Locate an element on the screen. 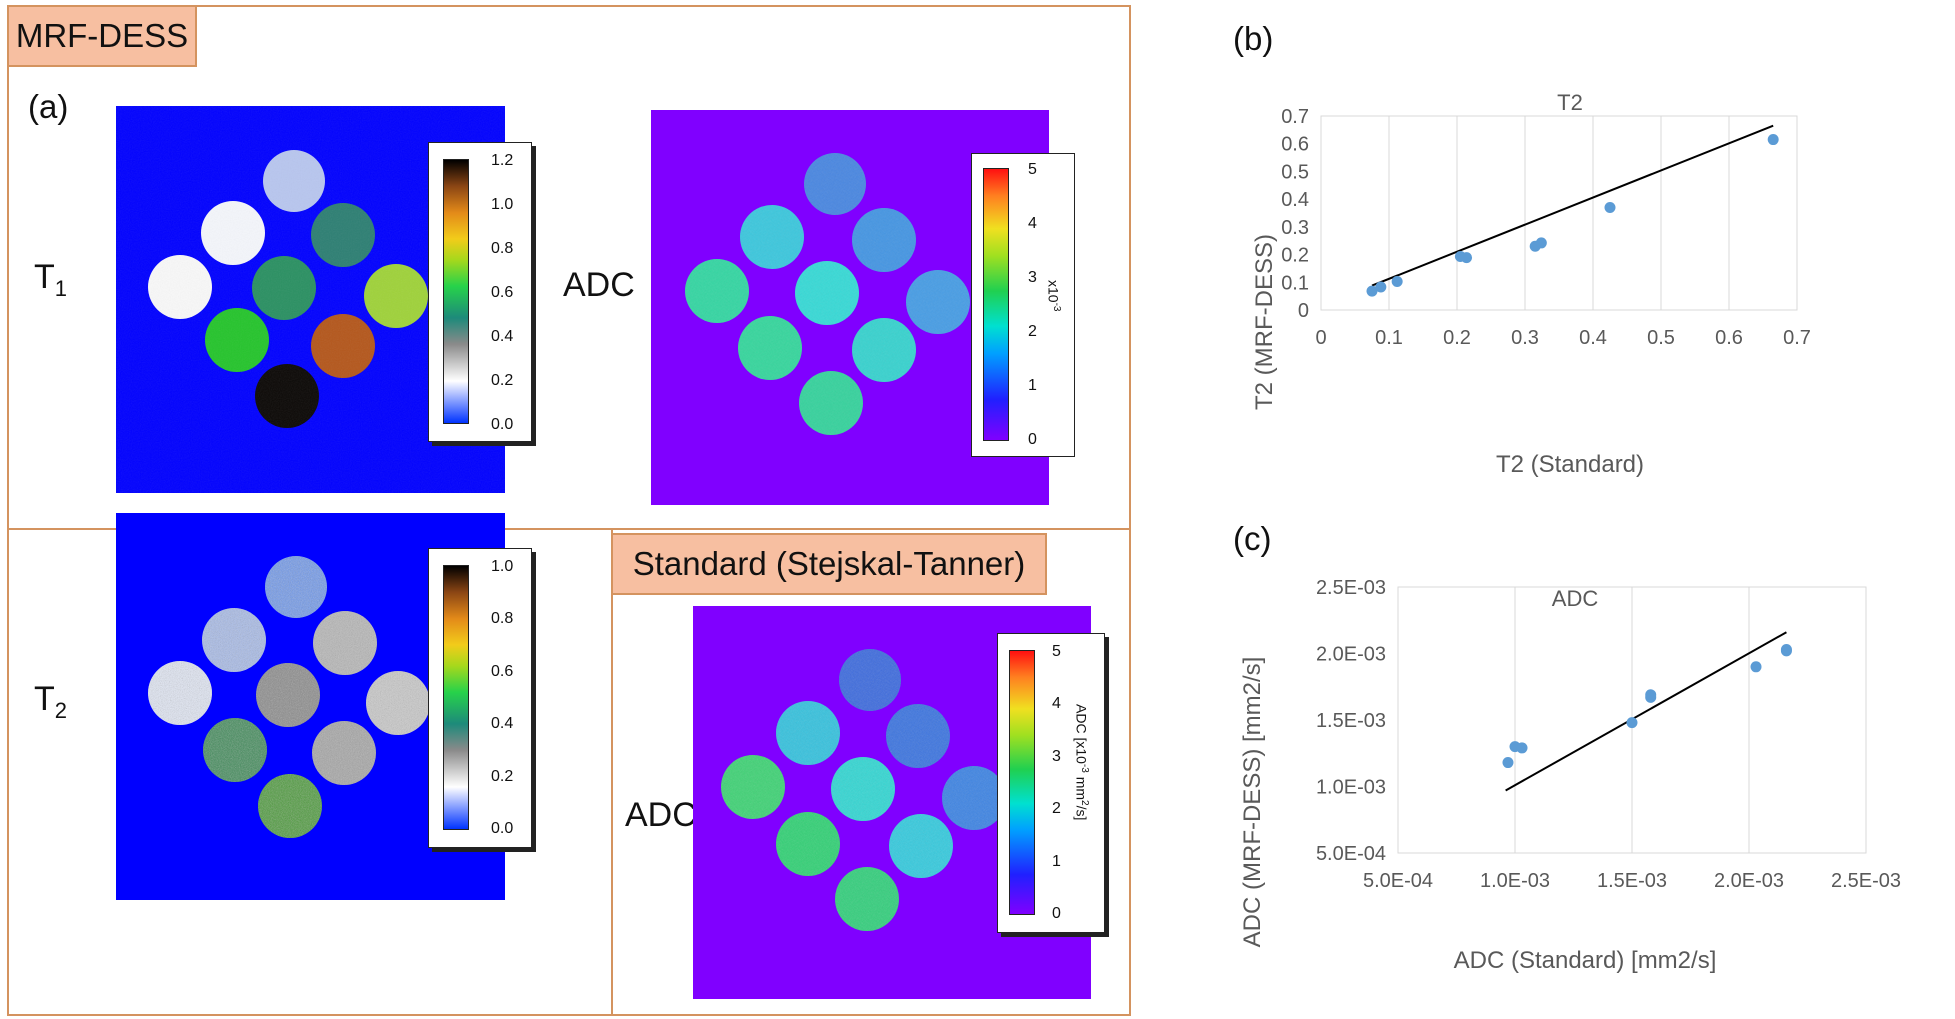 The height and width of the screenshot is (1019, 1955). y-axis-label: ADC (MRF-DESS) [mm2/s] is located at coordinates (1252, 802).